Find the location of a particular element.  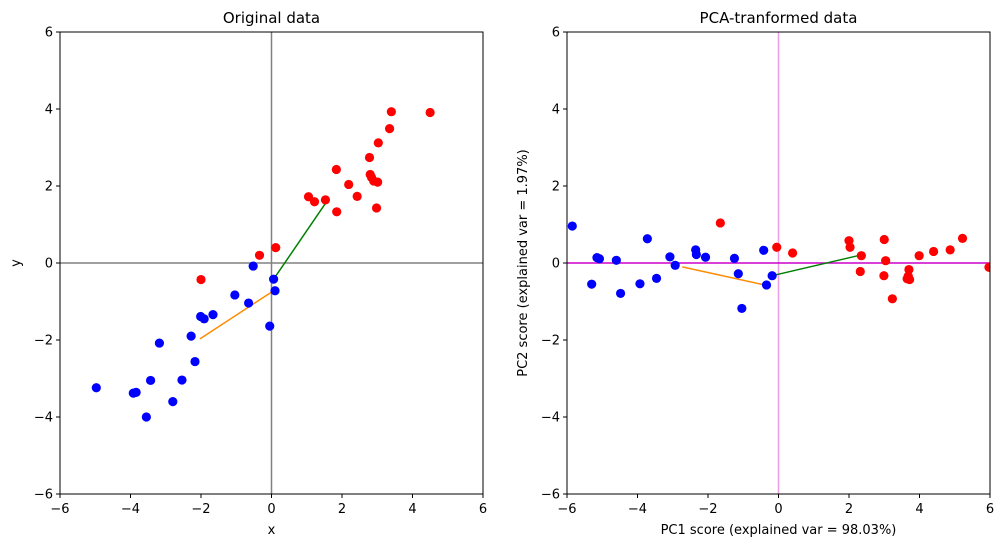

y-axis-label: PC2 score (explained var = 1.97%) is located at coordinates (523, 263).